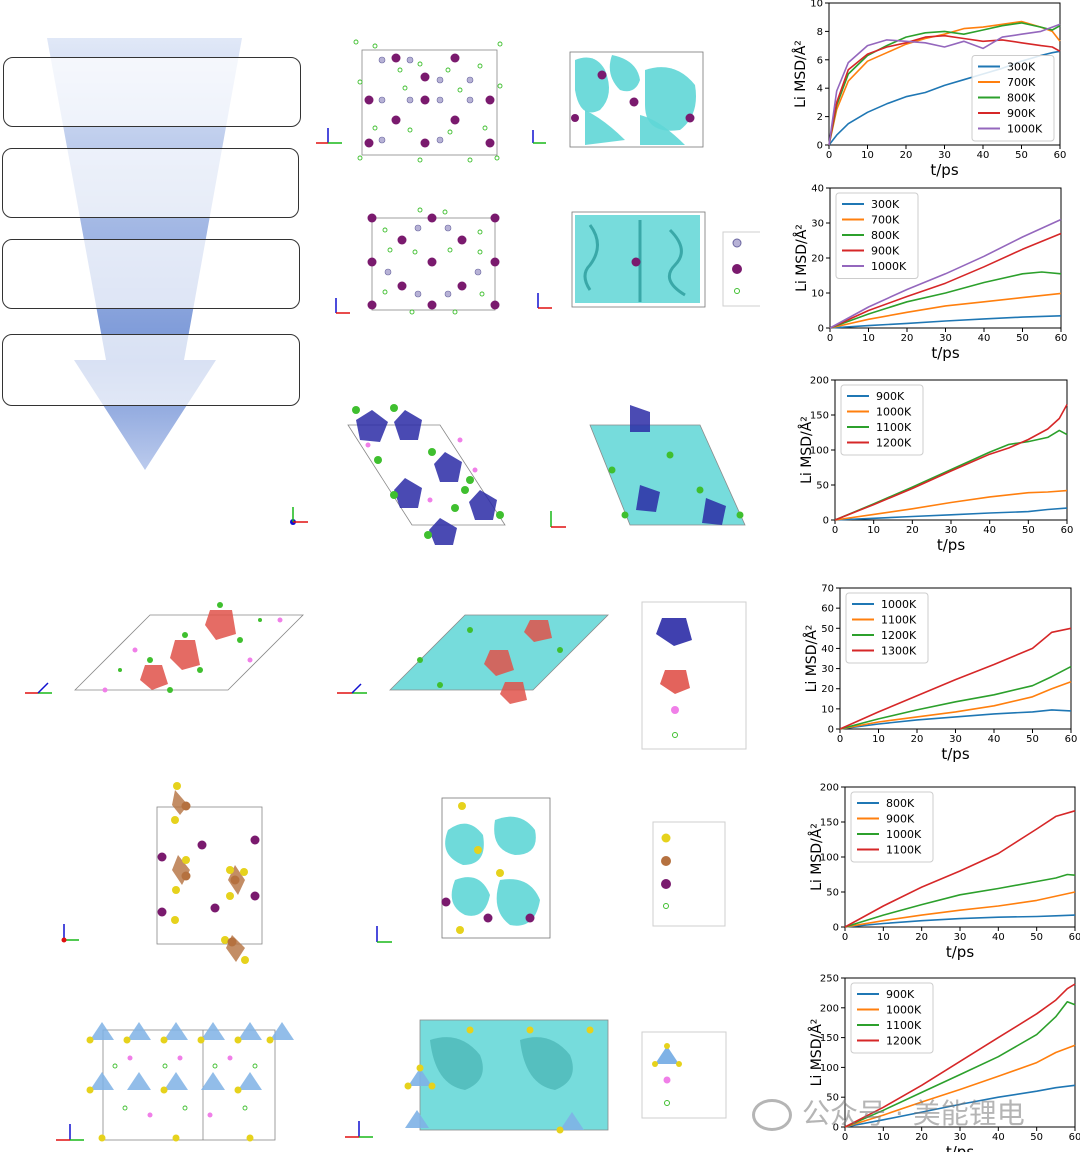 Image resolution: width=1080 pixels, height=1152 pixels. I want to click on legend: 300K 700K 800K 900K 1000K, so click(877, 235).